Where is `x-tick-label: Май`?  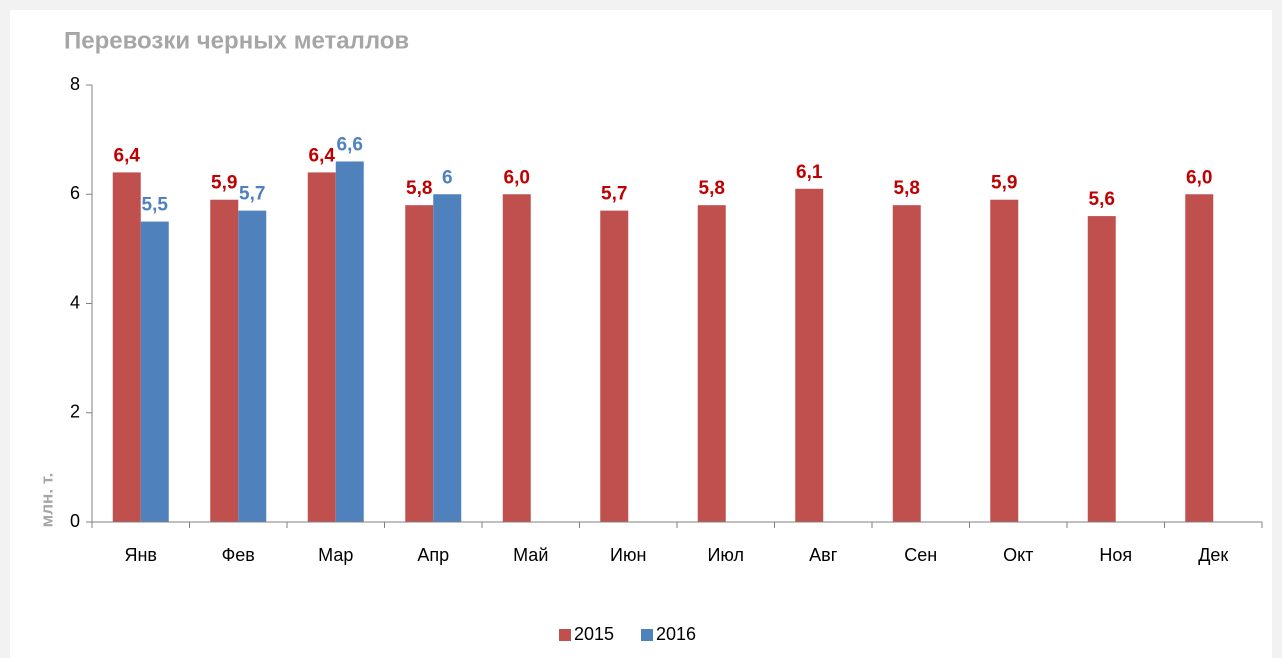 x-tick-label: Май is located at coordinates (530, 555).